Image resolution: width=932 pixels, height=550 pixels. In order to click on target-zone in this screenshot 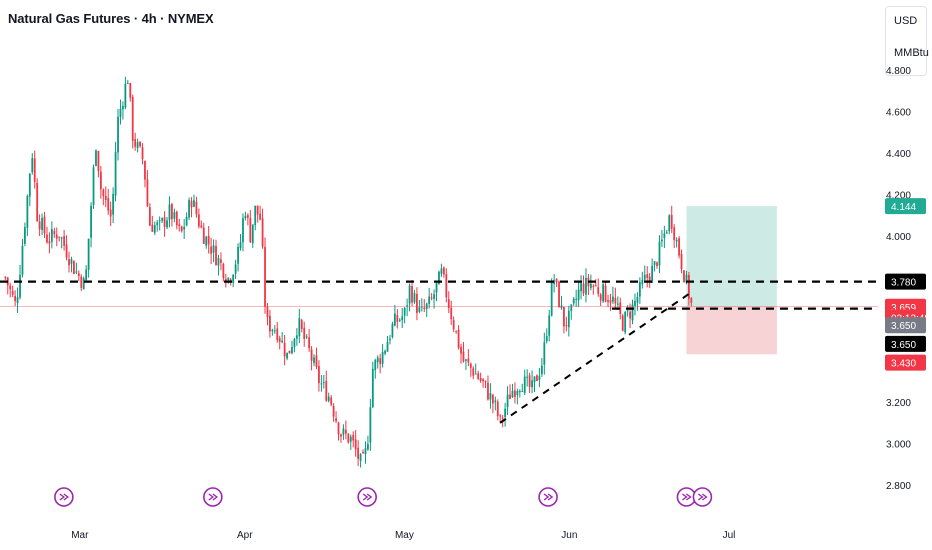, I will do `click(731, 256)`.